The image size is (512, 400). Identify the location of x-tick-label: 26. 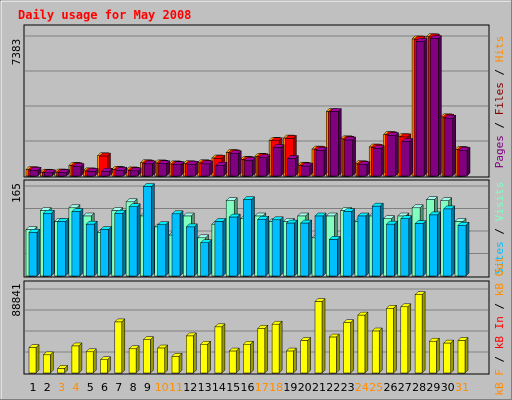
(391, 387).